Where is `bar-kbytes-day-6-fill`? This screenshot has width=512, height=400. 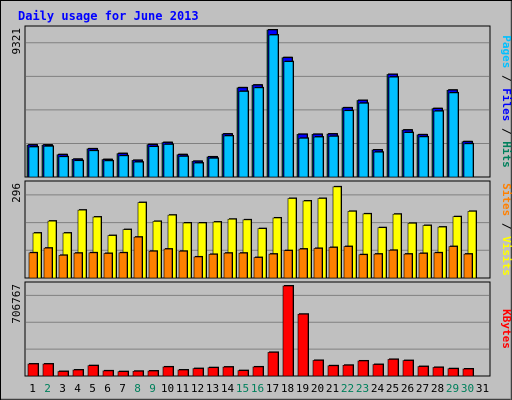
bar-kbytes-day-6-fill is located at coordinates (108, 373).